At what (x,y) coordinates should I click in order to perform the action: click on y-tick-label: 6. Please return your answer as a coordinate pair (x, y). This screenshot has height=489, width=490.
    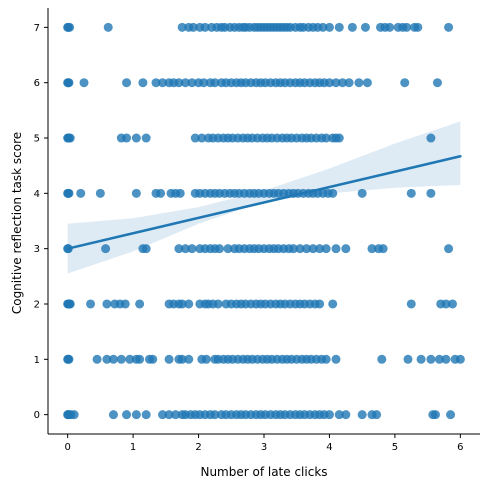
    Looking at the image, I should click on (37, 83).